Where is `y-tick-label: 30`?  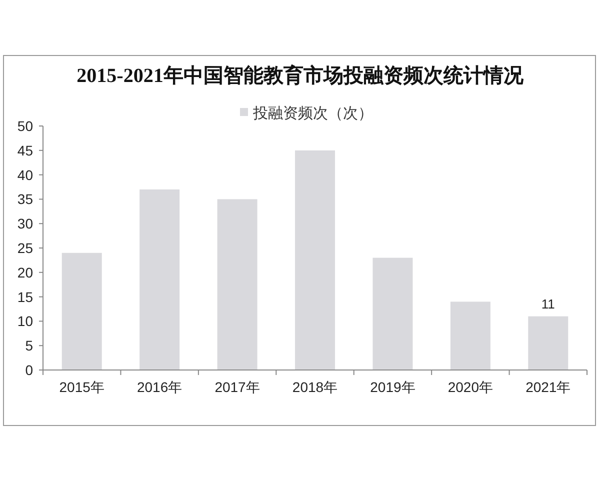
y-tick-label: 30 is located at coordinates (25, 224).